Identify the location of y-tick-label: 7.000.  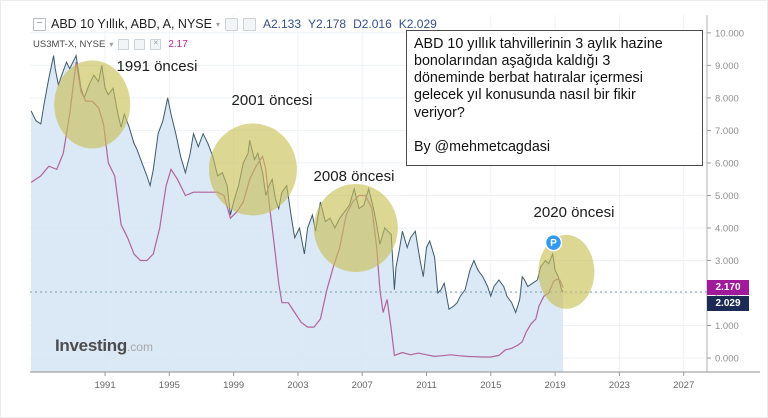
(727, 131).